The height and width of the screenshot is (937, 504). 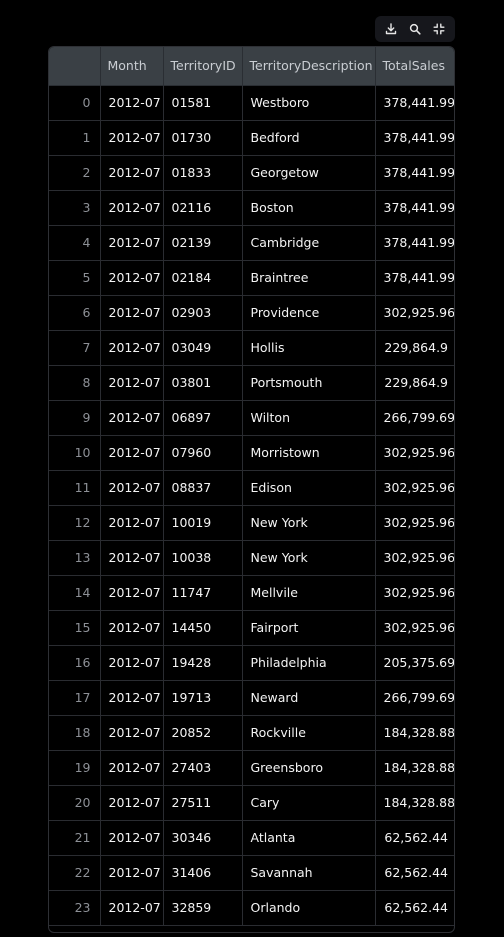 I want to click on territory-id-cell: 02139, so click(x=203, y=243).